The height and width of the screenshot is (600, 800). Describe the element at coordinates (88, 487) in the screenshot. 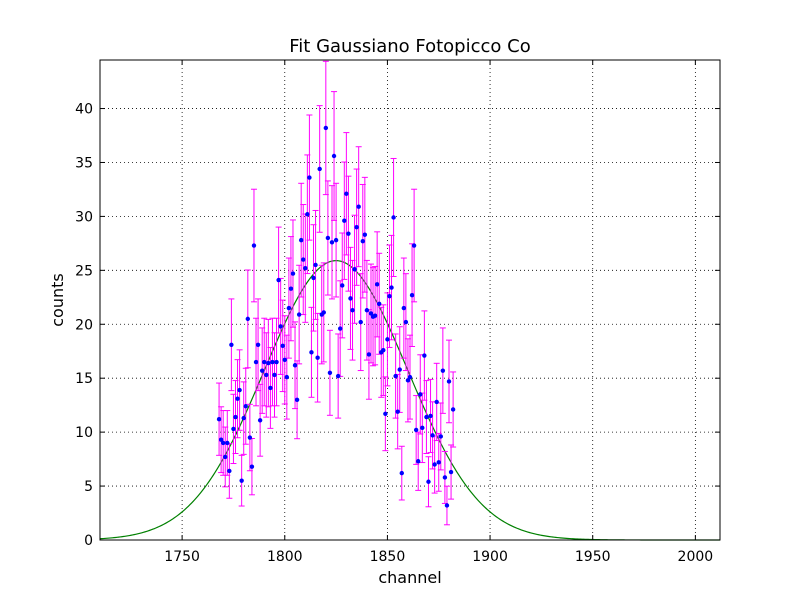

I see `y-tick-label: 5` at that location.